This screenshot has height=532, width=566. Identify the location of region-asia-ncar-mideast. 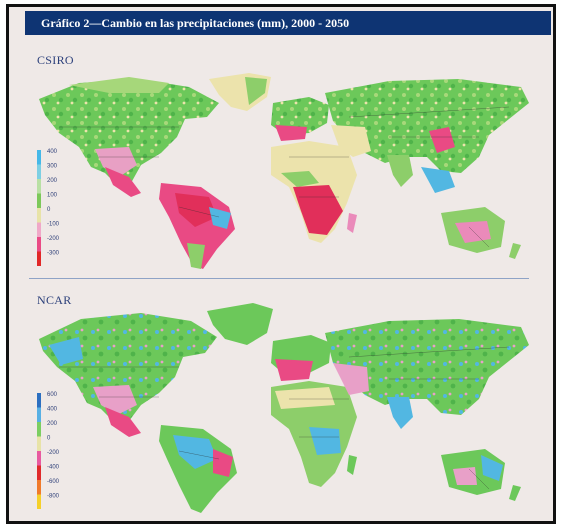
(351, 379).